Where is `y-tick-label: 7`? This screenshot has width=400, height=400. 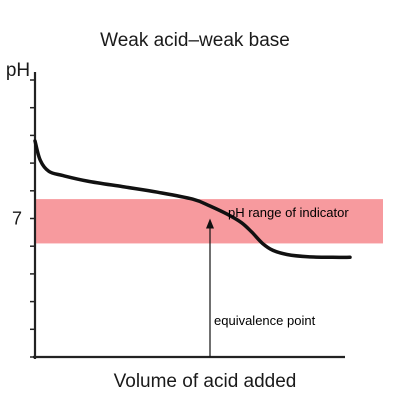
y-tick-label: 7 is located at coordinates (17, 219).